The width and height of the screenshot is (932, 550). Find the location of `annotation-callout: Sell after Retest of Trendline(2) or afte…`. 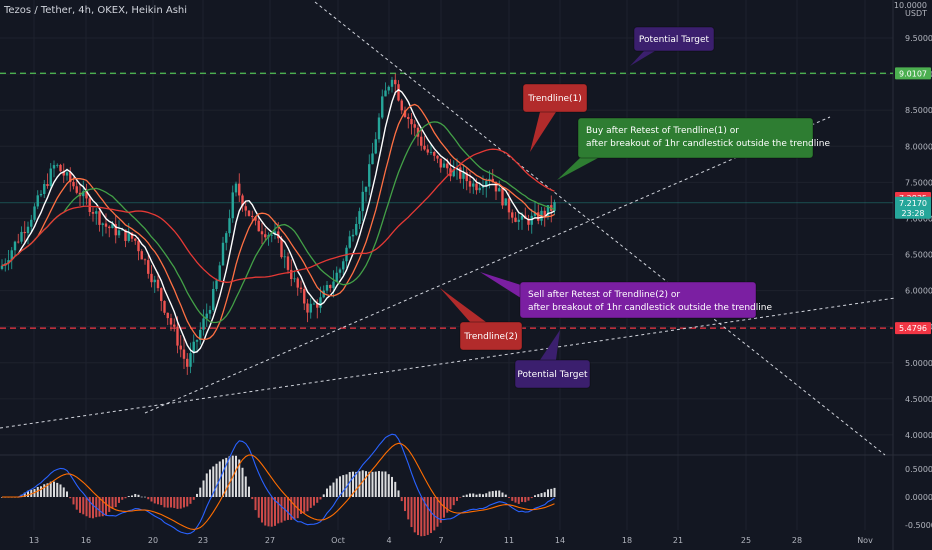

annotation-callout: Sell after Retest of Trendline(2) or afte… is located at coordinates (626, 295).